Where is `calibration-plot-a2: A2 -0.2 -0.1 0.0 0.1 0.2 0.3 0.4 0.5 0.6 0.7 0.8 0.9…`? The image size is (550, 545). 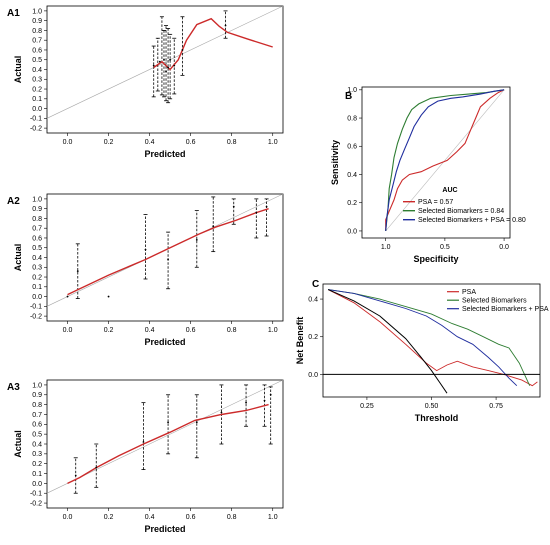 calibration-plot-a2: A2 -0.2 -0.1 0.0 0.1 0.2 0.3 0.4 0.5 0.6 0.7 0.8 0.9… is located at coordinates (145, 270).